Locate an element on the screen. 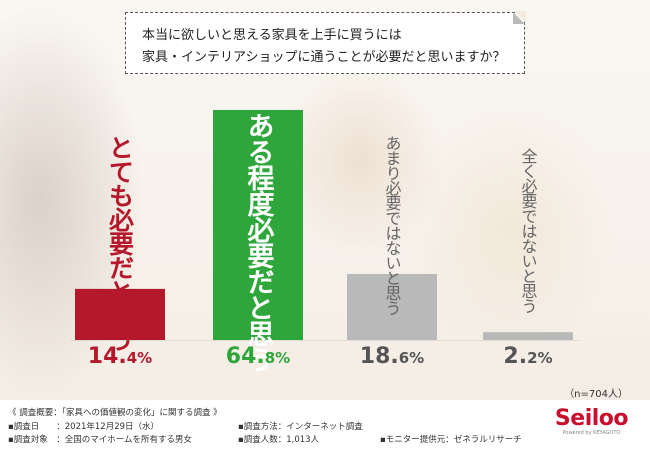  seiloo-logo: Seiloo Powered by KEYAGOTO is located at coordinates (591, 421).